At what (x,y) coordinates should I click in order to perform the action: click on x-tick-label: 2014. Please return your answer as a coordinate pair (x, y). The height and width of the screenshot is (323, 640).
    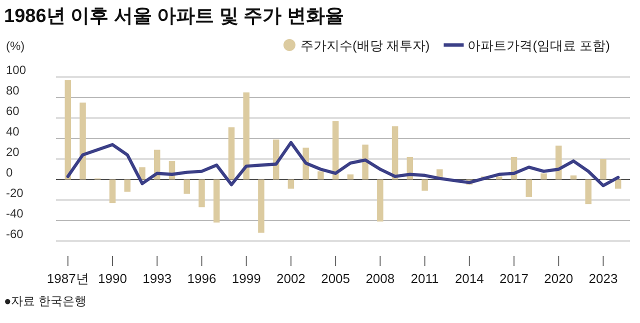
    Looking at the image, I should click on (469, 278).